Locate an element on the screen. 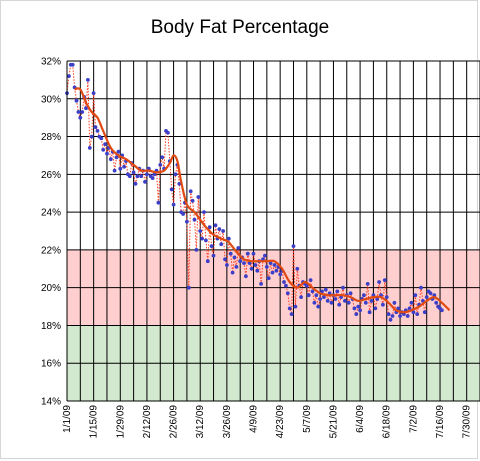  y-tick-label: 22% is located at coordinates (51, 250).